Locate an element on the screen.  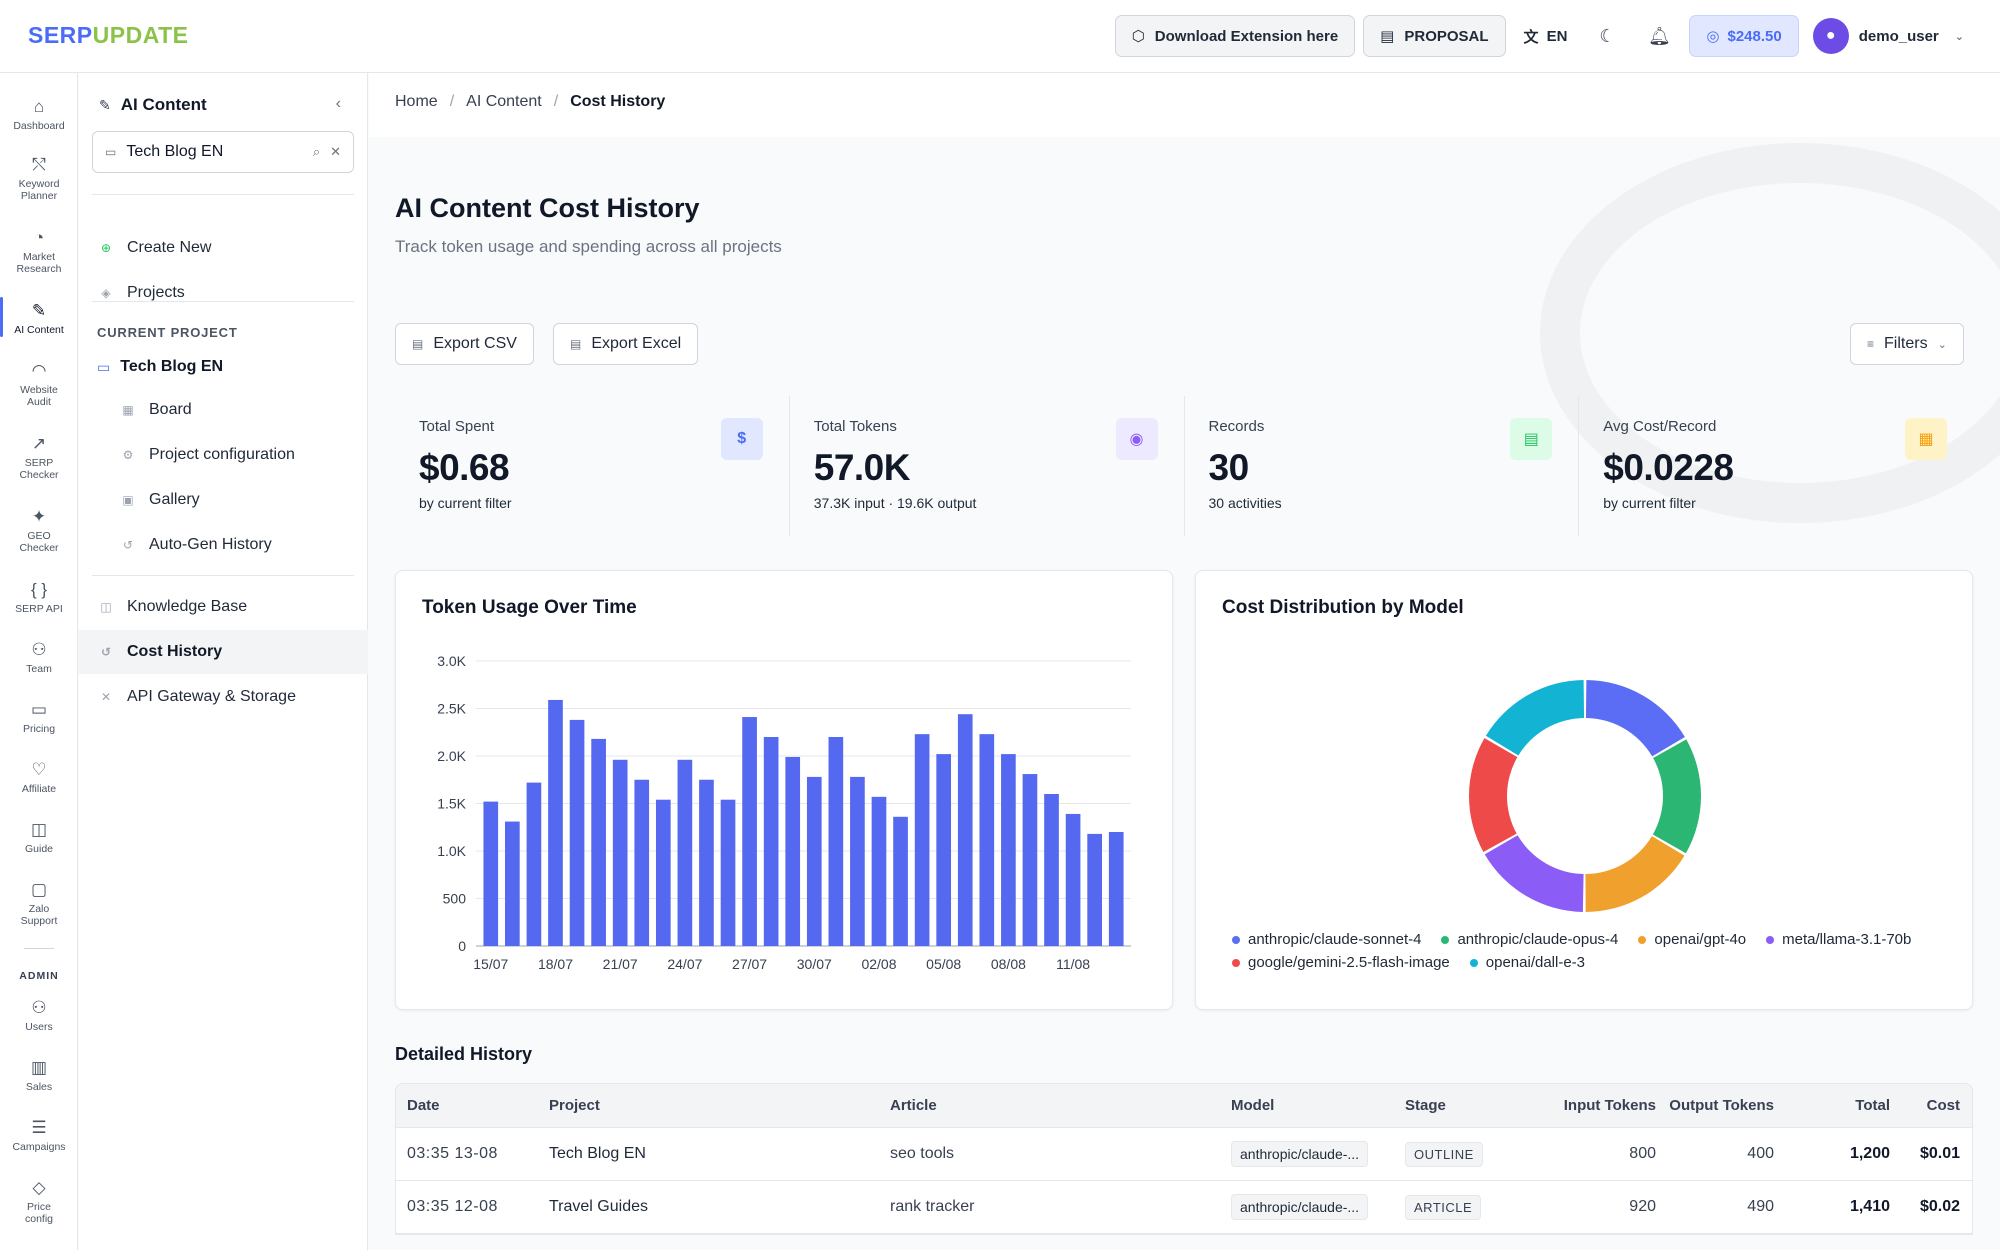
breadcrumb-home: Home is located at coordinates (416, 101).